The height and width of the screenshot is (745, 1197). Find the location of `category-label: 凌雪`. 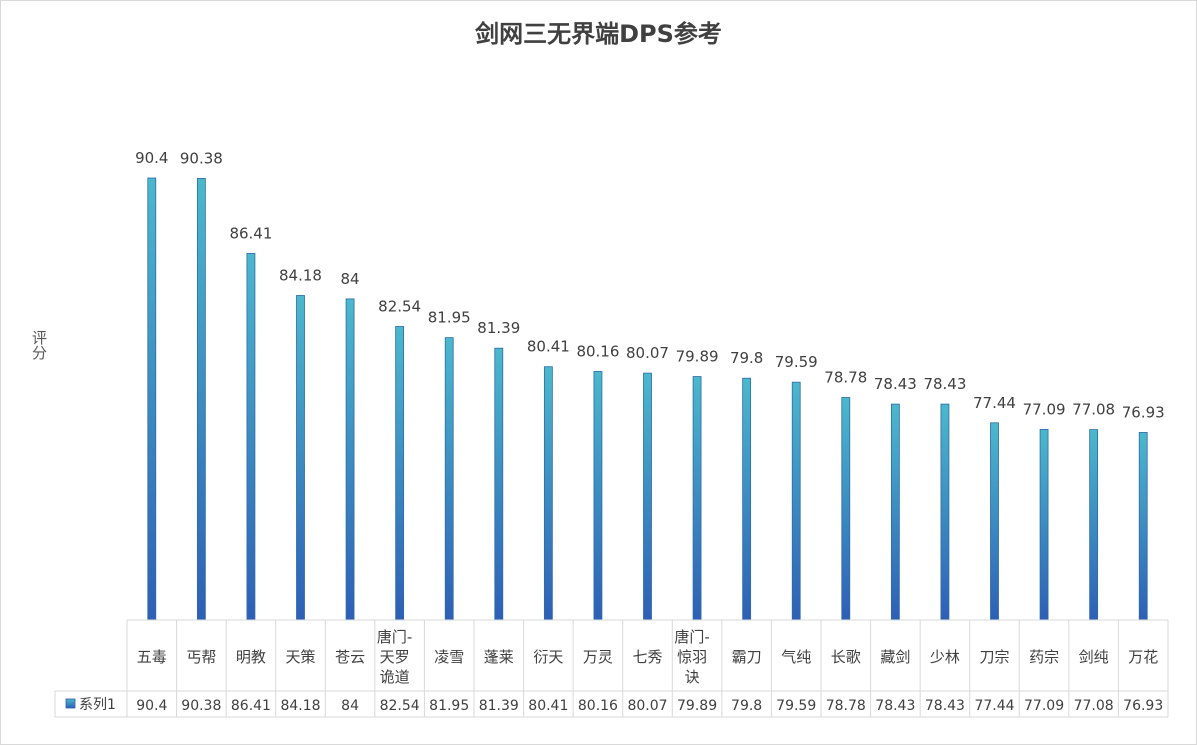

category-label: 凌雪 is located at coordinates (449, 657).